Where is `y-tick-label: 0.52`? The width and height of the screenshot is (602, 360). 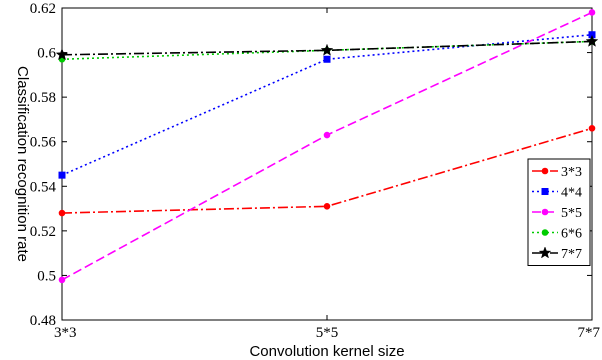 y-tick-label: 0.52 is located at coordinates (43, 232).